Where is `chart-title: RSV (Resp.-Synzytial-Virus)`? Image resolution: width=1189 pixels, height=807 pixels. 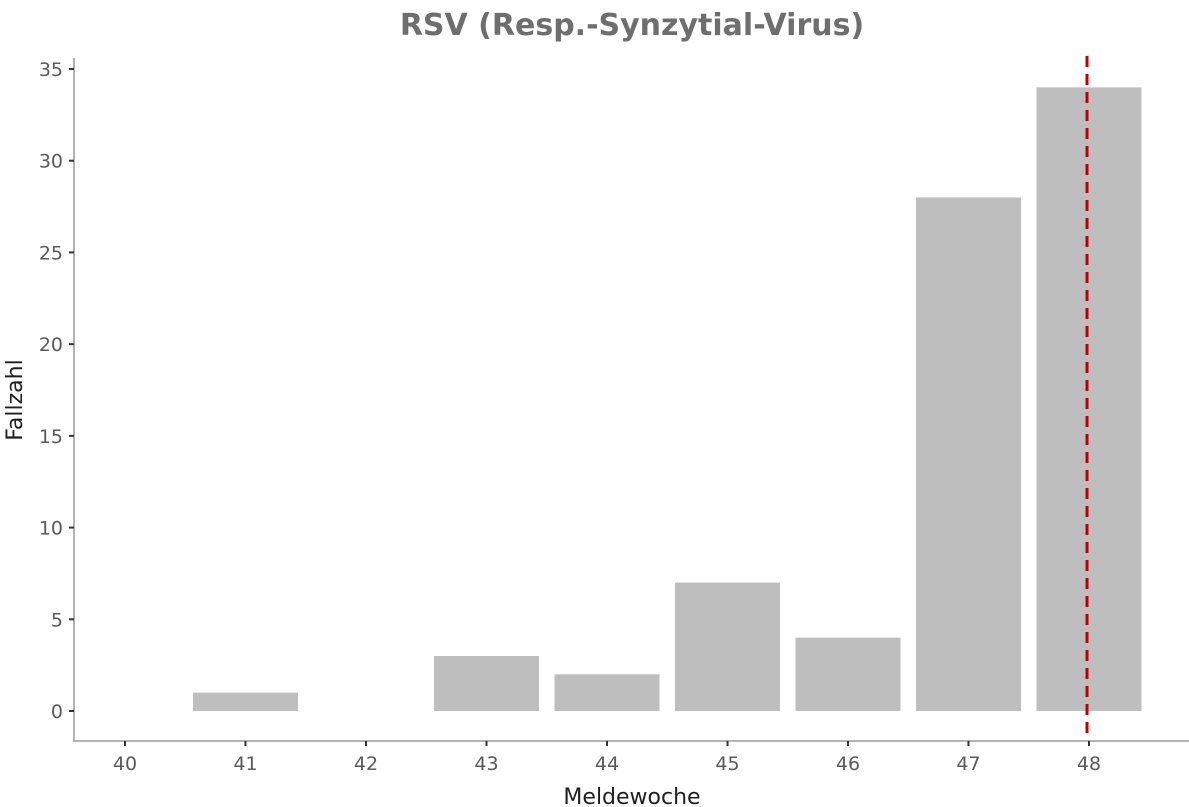
chart-title: RSV (Resp.-Synzytial-Virus) is located at coordinates (632, 25).